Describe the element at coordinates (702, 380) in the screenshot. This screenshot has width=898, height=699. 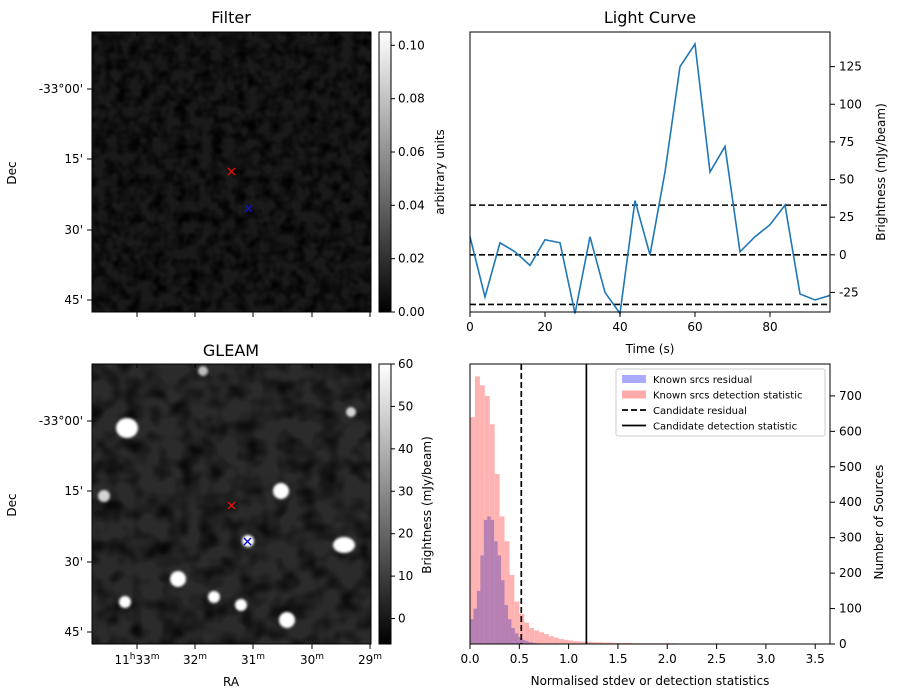
I see `legend-label: Known srcs residual` at that location.